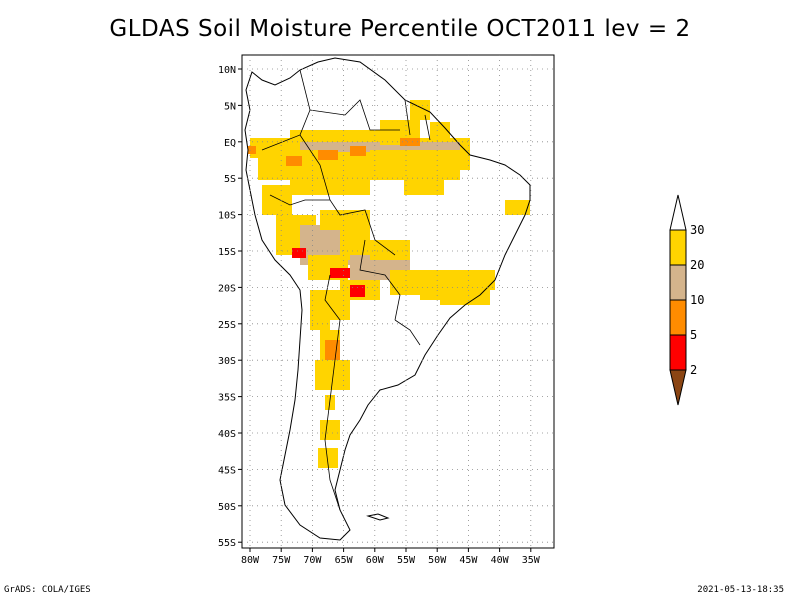 The width and height of the screenshot is (800, 600). Describe the element at coordinates (227, 434) in the screenshot. I see `lat-tick-label: 40S` at that location.